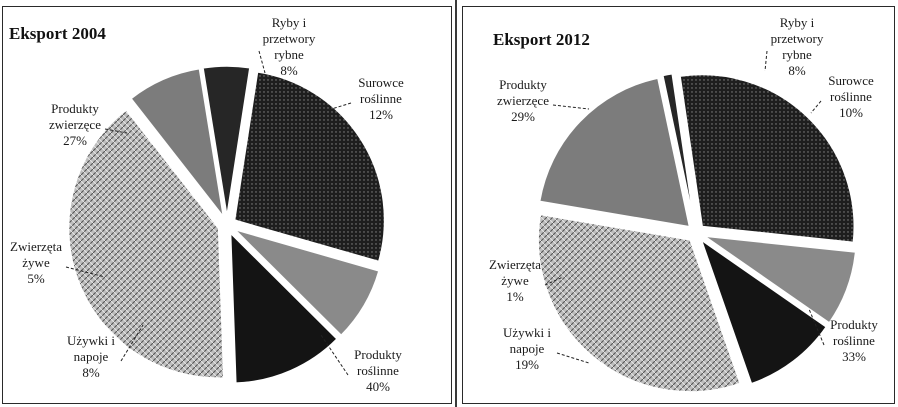 This screenshot has width=898, height=407. I want to click on slice-label-animal-products: Produkty zwierzęce 29%, so click(523, 100).